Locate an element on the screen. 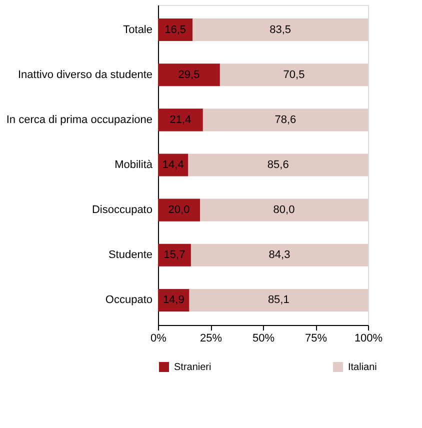 The image size is (422, 428). data-label: 21,4 is located at coordinates (181, 120).